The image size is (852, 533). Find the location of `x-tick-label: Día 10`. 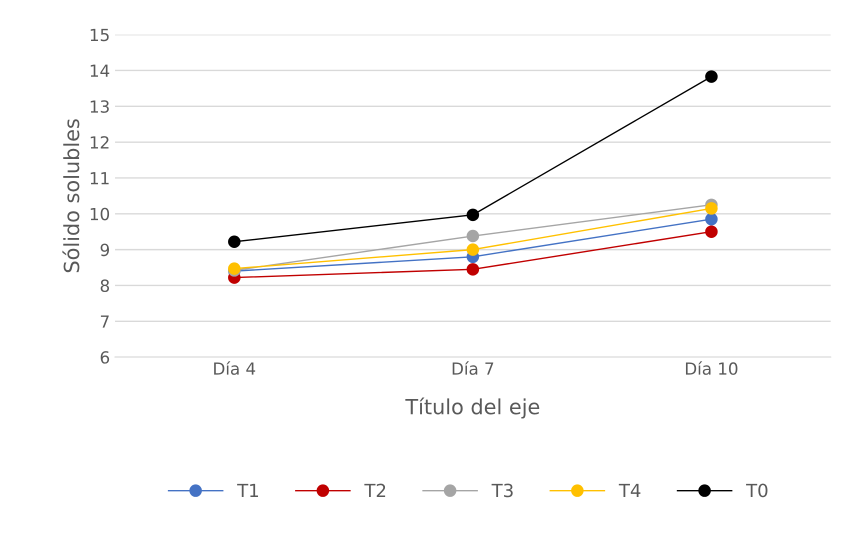

x-tick-label: Día 10 is located at coordinates (712, 368).